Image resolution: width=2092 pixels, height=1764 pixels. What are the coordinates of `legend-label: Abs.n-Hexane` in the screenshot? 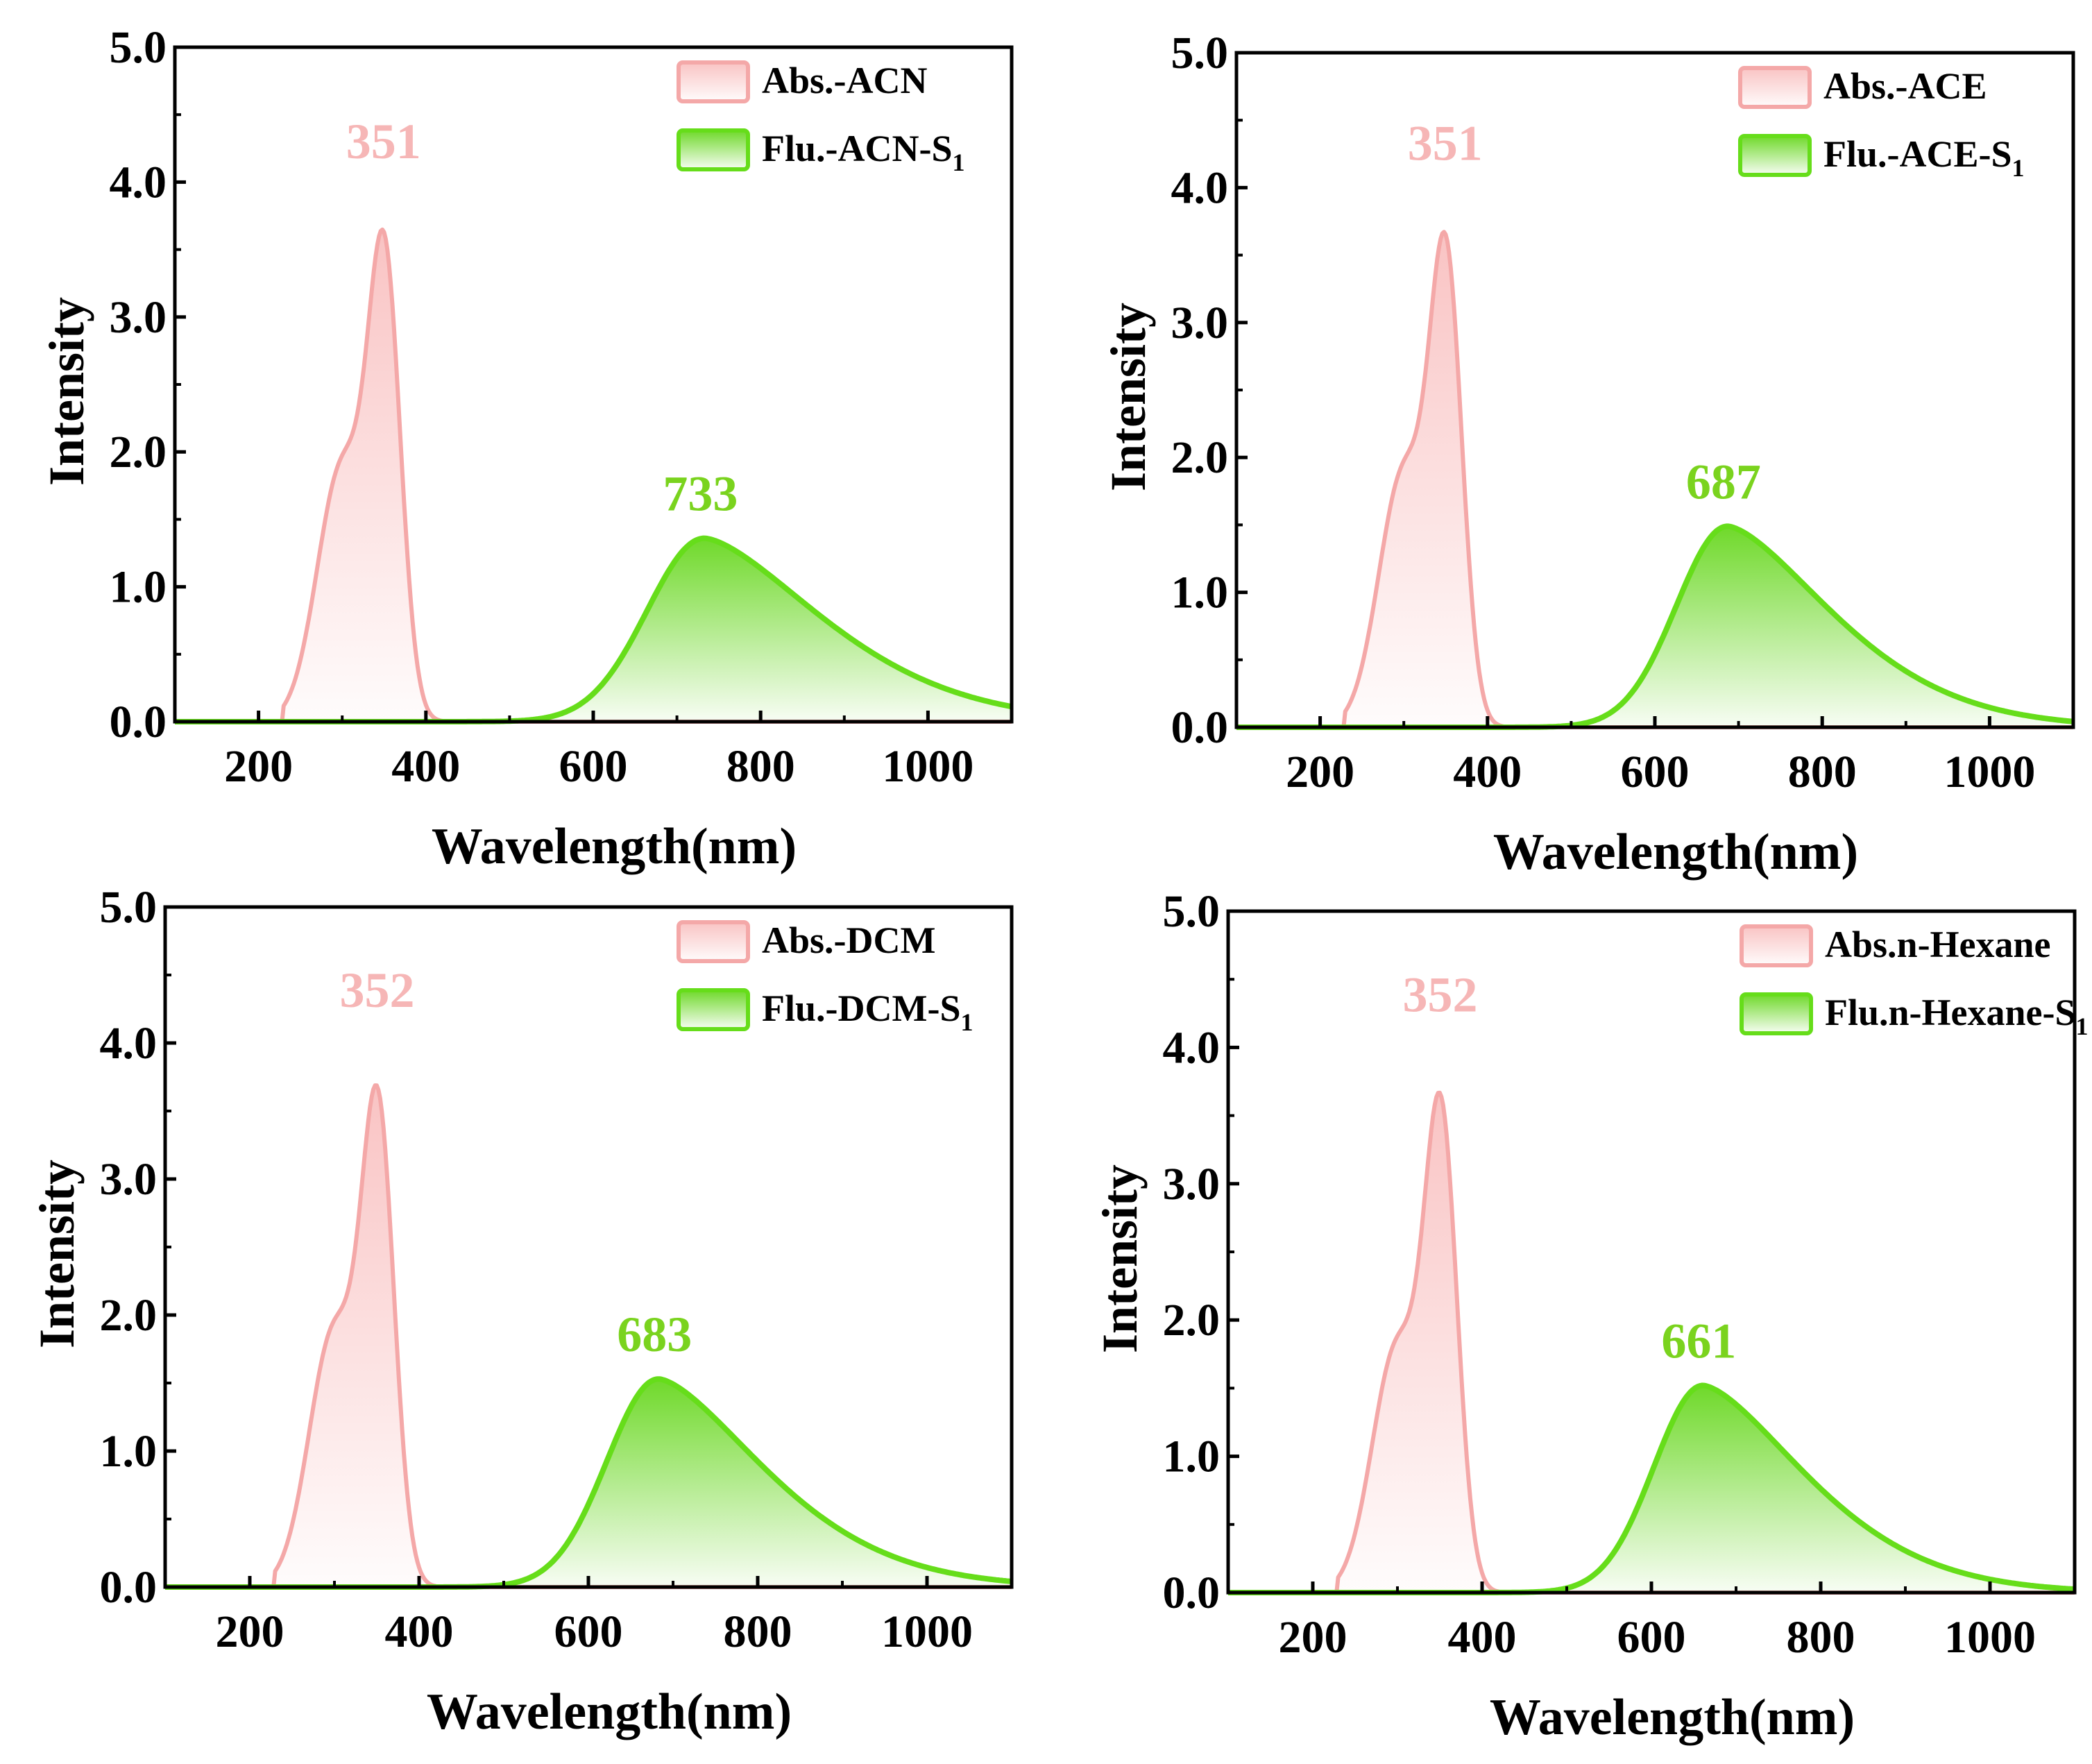 It's located at (1938, 945).